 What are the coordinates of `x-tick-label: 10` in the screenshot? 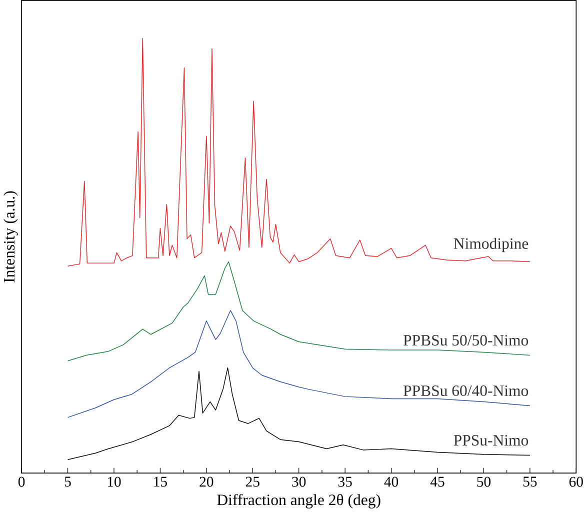 It's located at (114, 481).